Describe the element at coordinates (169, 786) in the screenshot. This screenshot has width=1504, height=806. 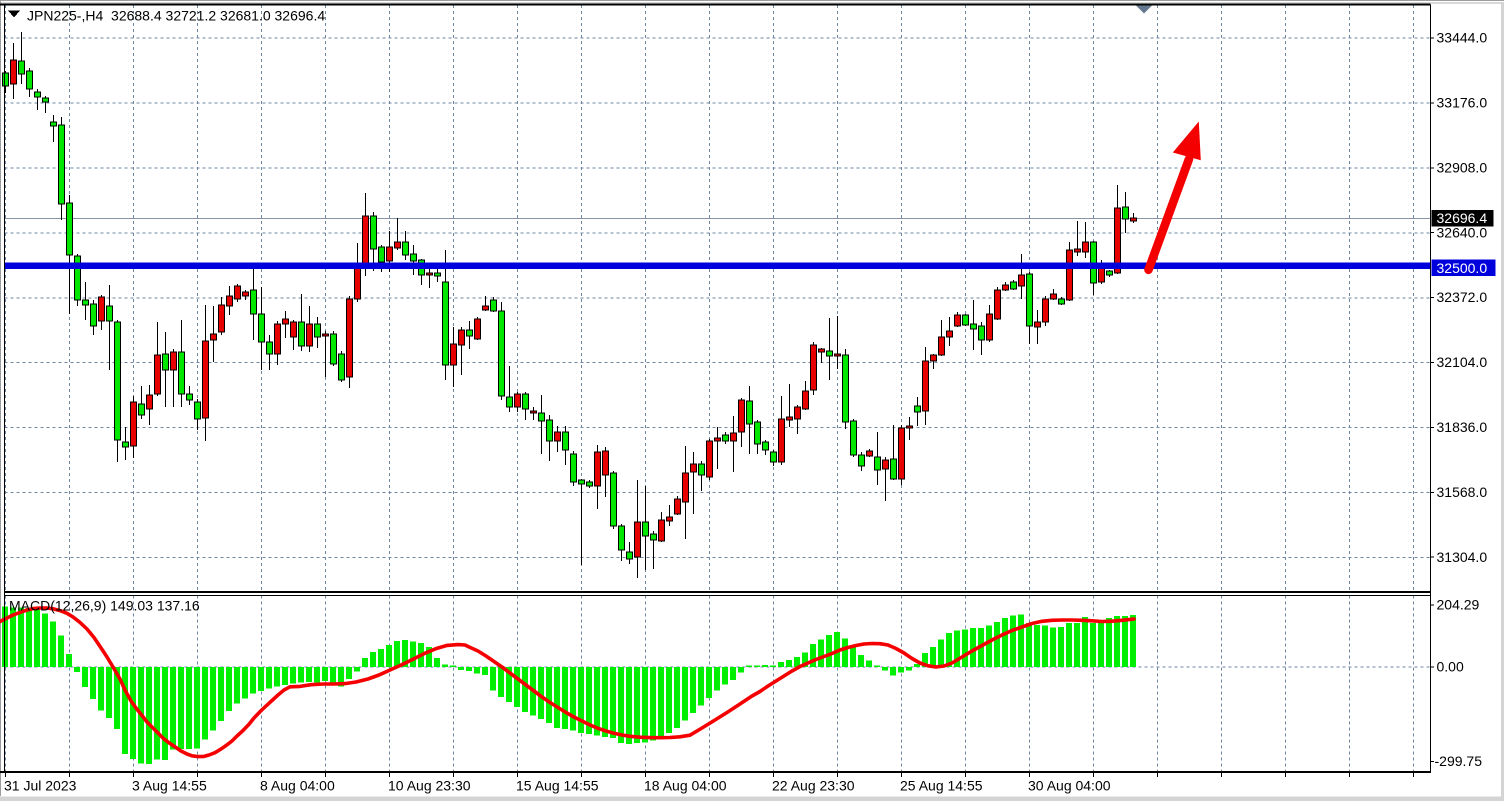
I see `svg-text: 3 Aug 14:55` at that location.